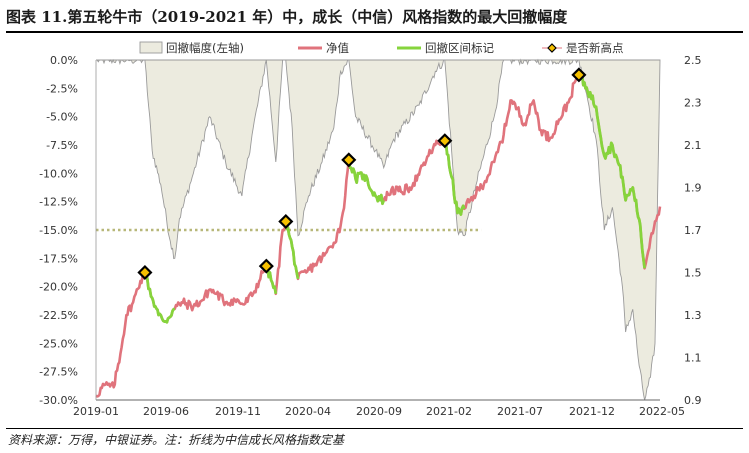  Describe the element at coordinates (58, 173) in the screenshot. I see `y-left-tick-label: -10.0%` at that location.